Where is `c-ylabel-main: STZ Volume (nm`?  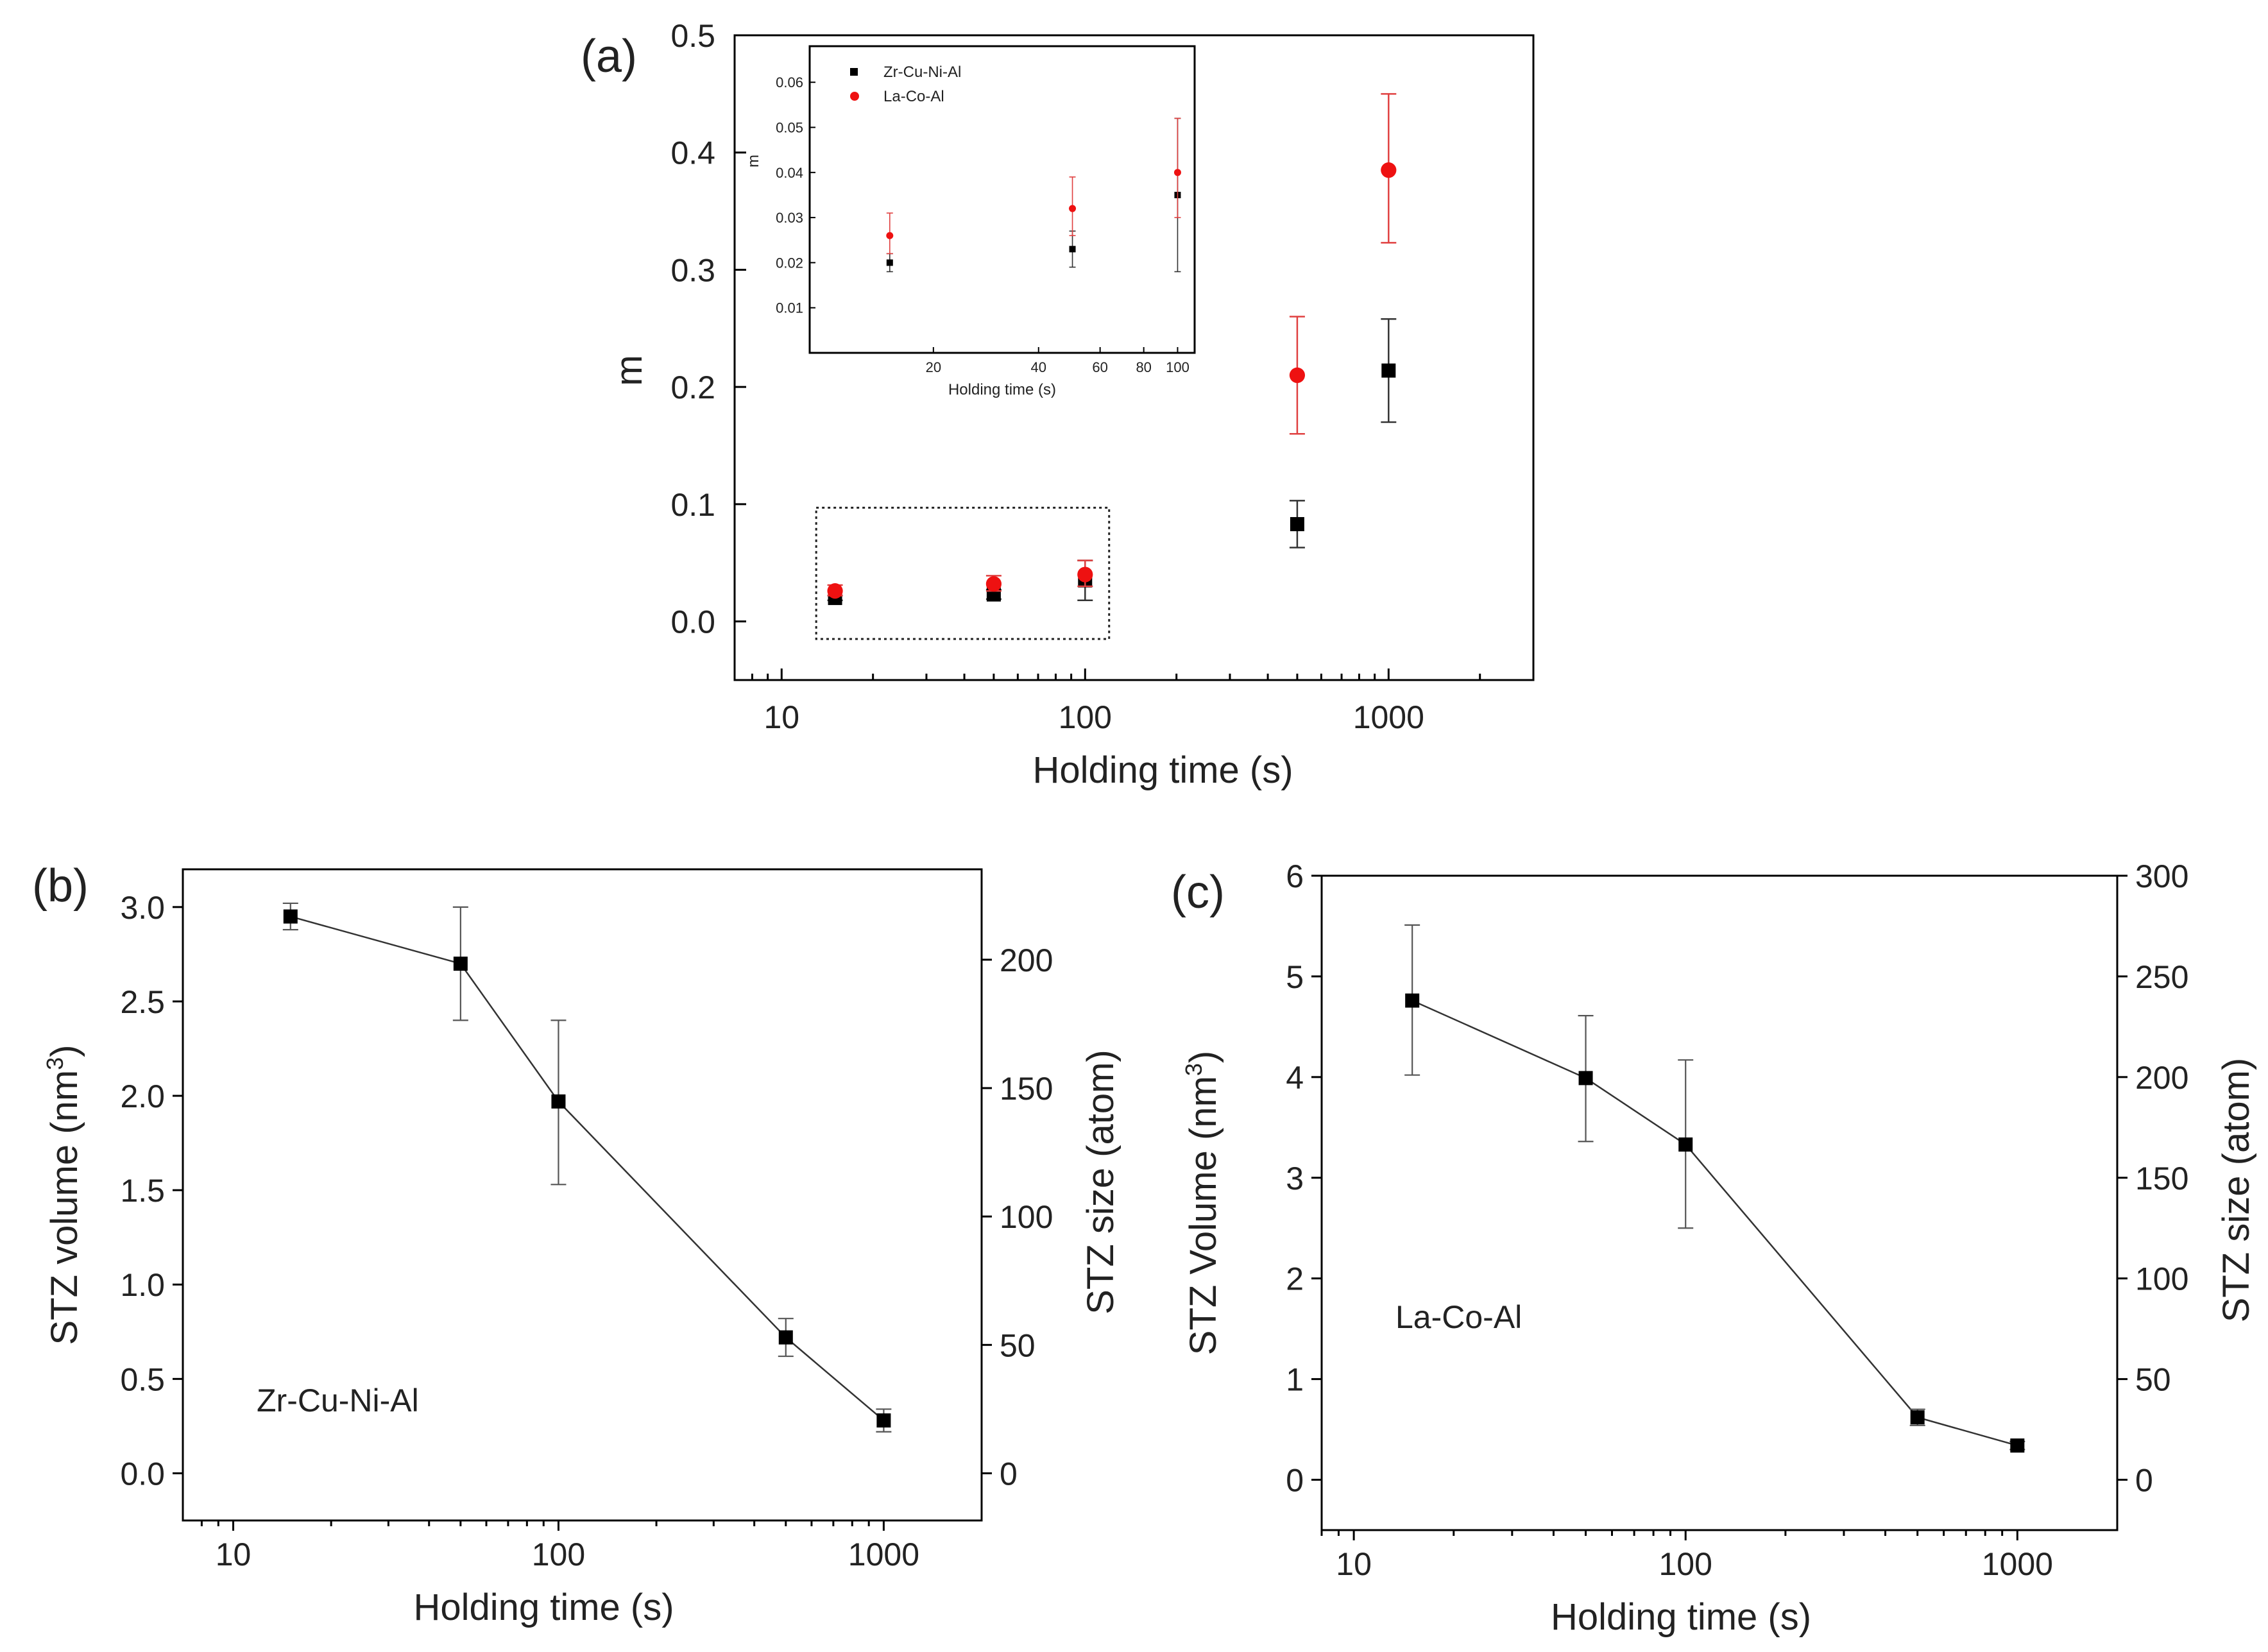
c-ylabel-main: STZ Volume (nm is located at coordinates (1203, 1215).